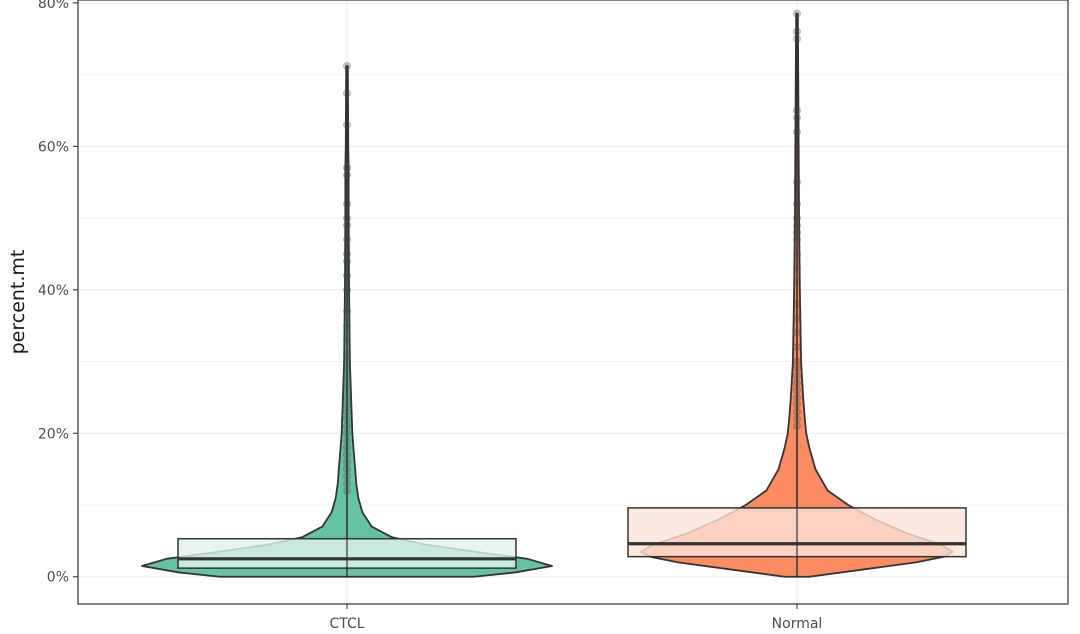 The image size is (1080, 634). I want to click on y-tick-label-0: 0%, so click(58, 578).